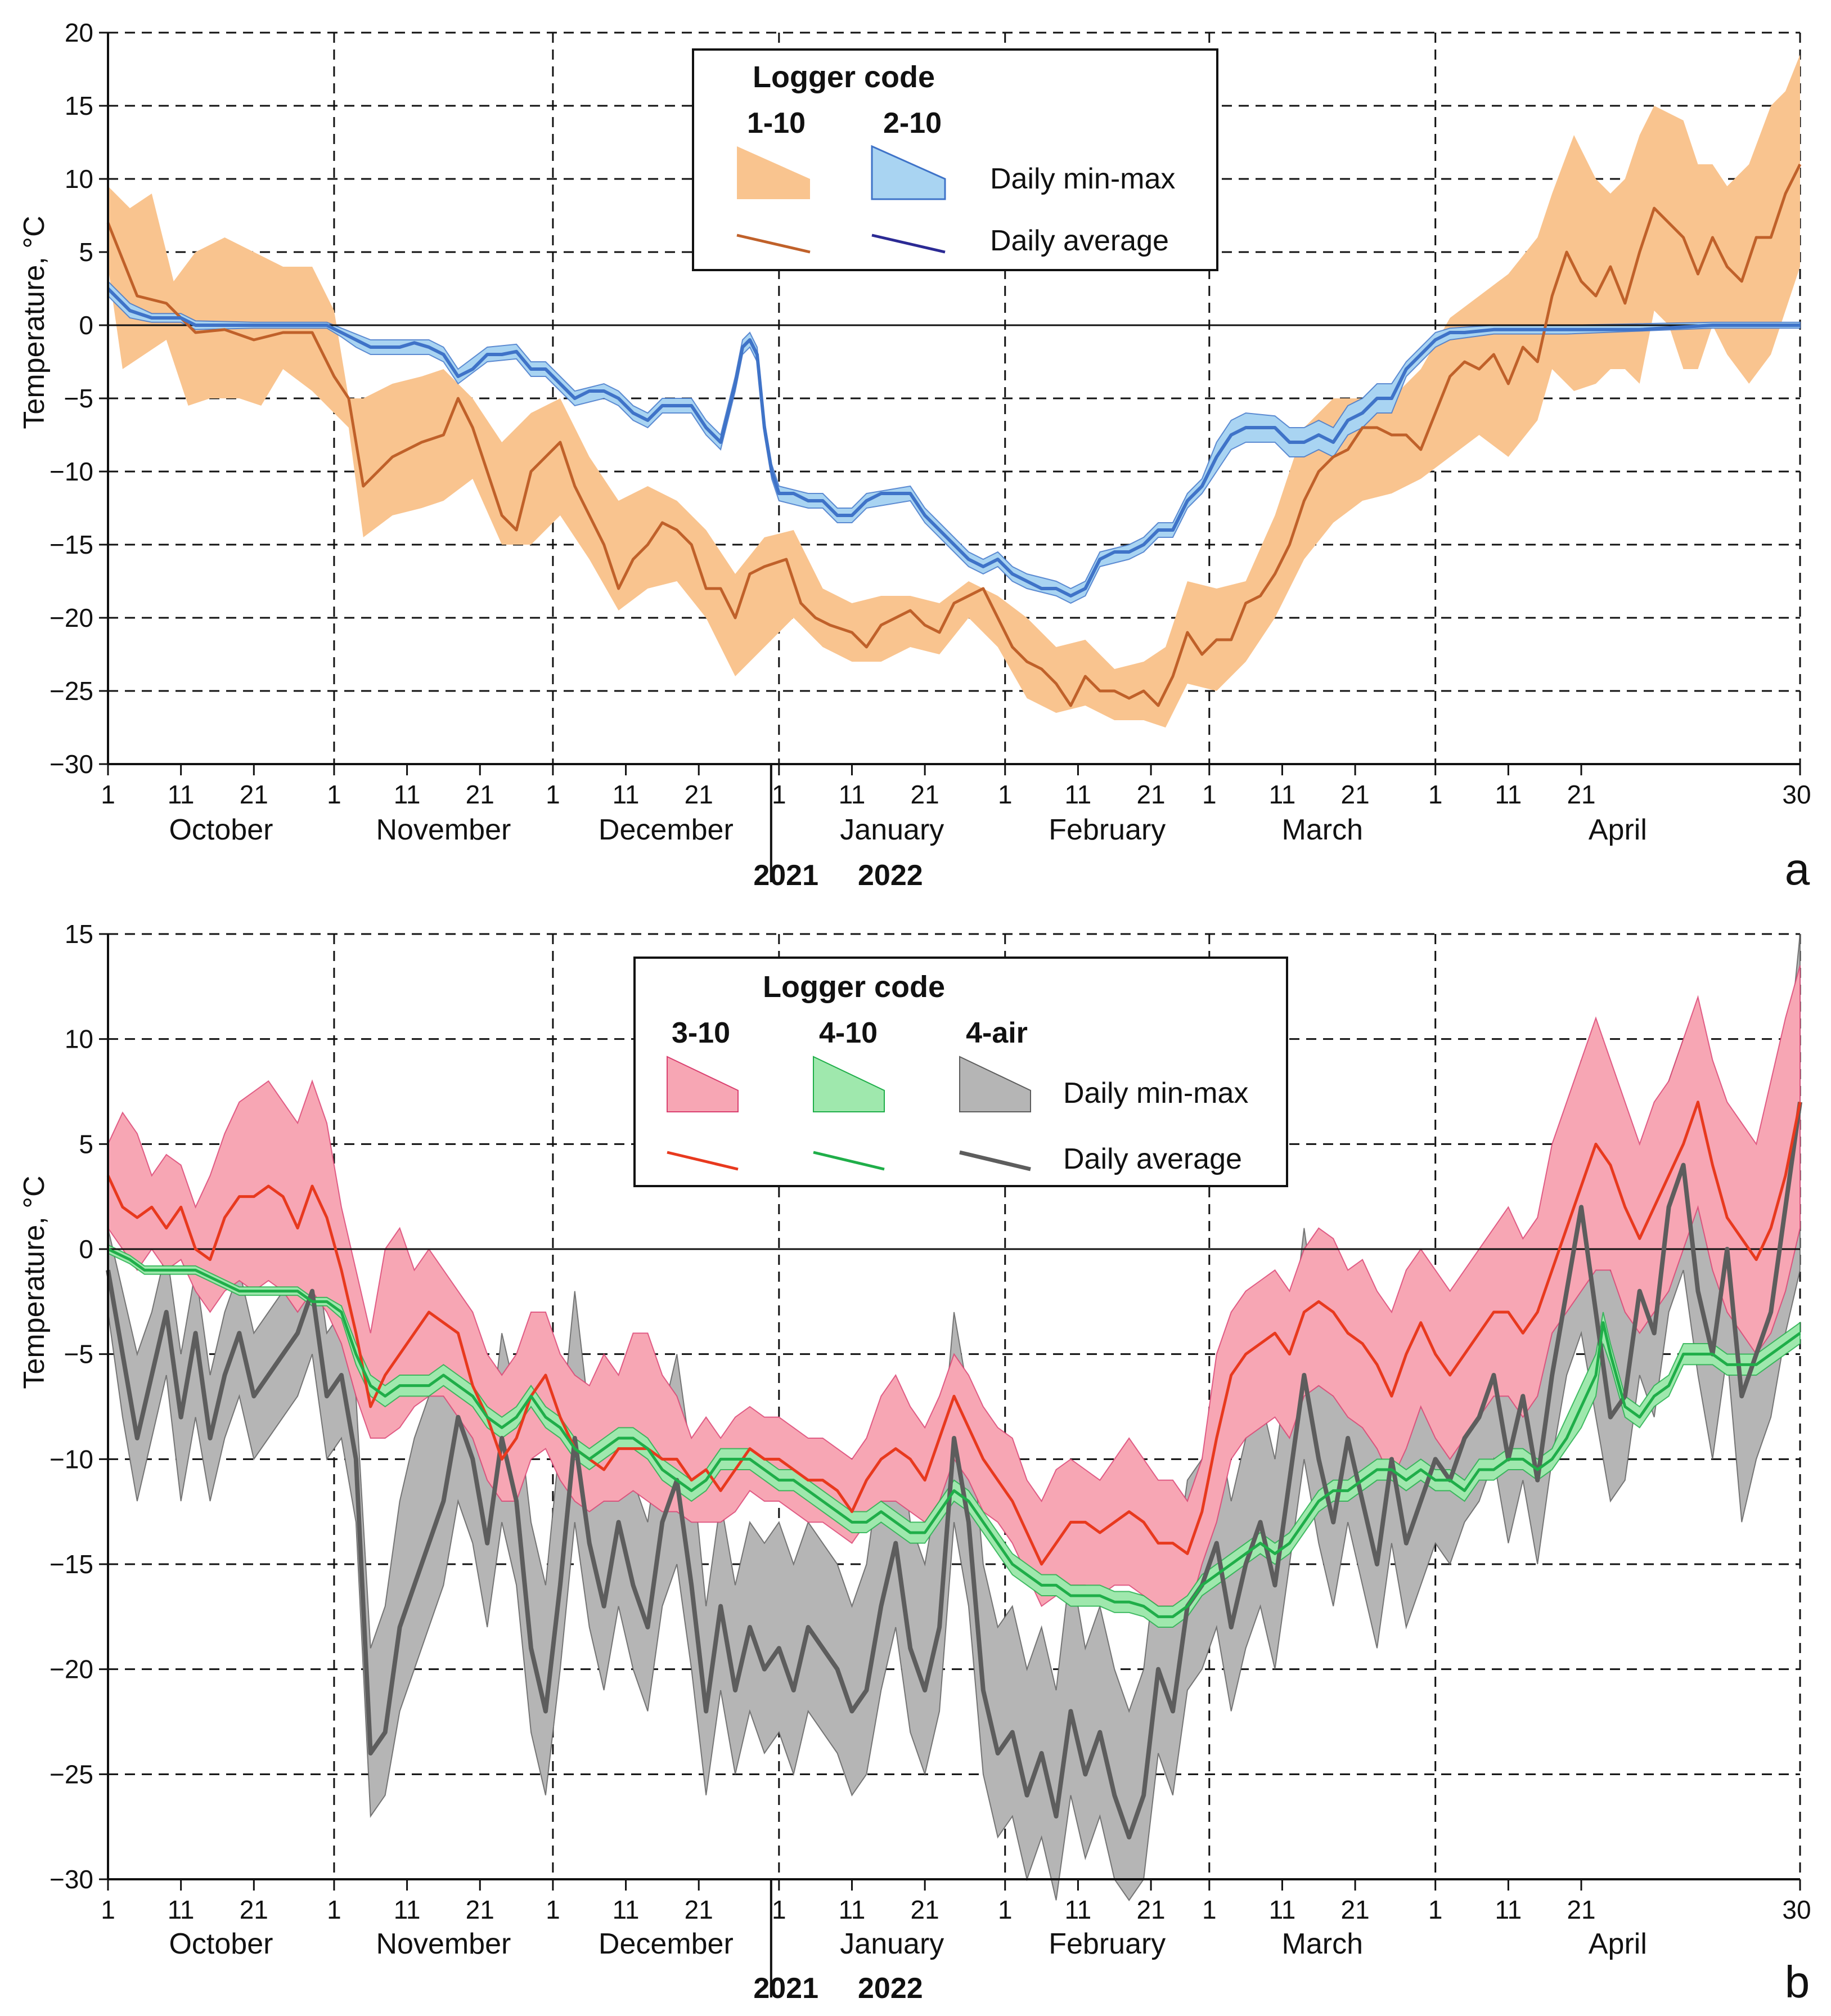 Image resolution: width=1831 pixels, height=2016 pixels. What do you see at coordinates (1082, 179) in the screenshot?
I see `panel-a-legend-range-label: Daily min-max` at bounding box center [1082, 179].